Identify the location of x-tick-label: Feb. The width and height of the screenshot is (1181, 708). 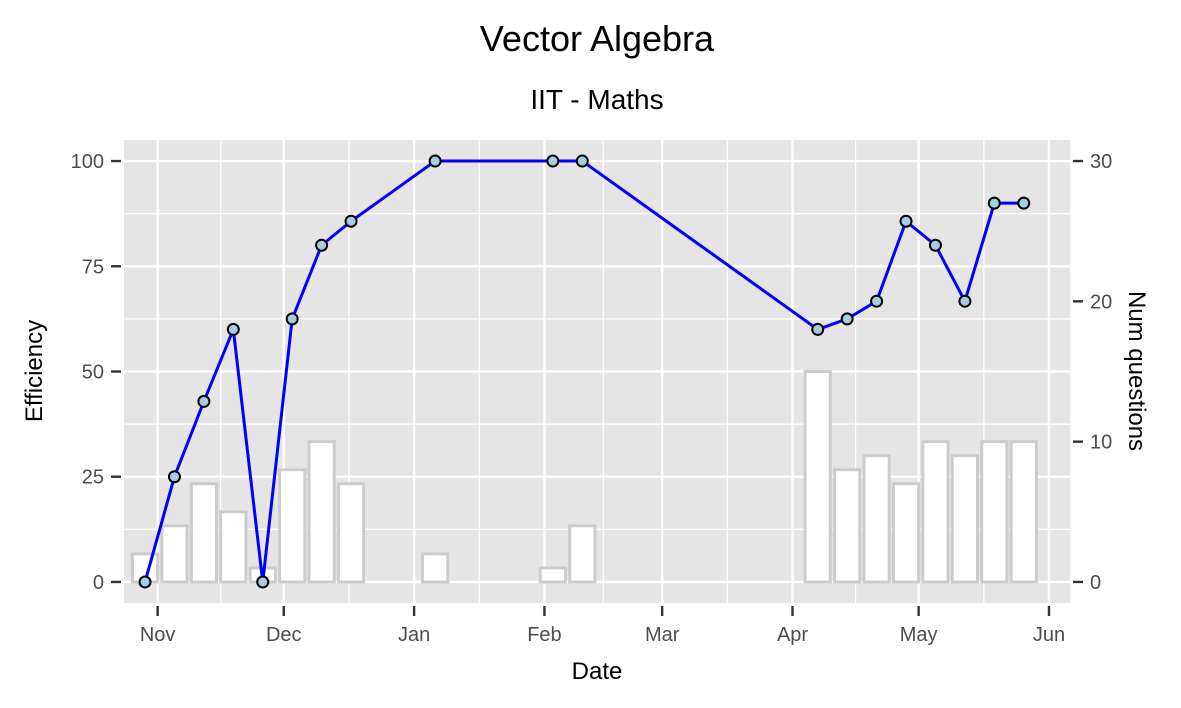
(544, 635).